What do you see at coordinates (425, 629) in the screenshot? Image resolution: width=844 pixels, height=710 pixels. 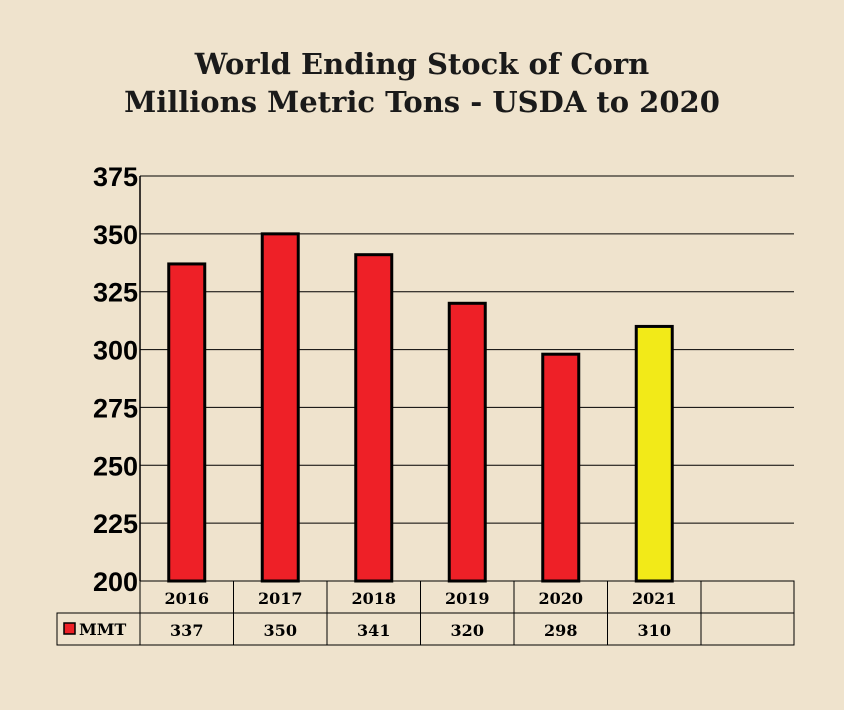 I see `table-value-row` at bounding box center [425, 629].